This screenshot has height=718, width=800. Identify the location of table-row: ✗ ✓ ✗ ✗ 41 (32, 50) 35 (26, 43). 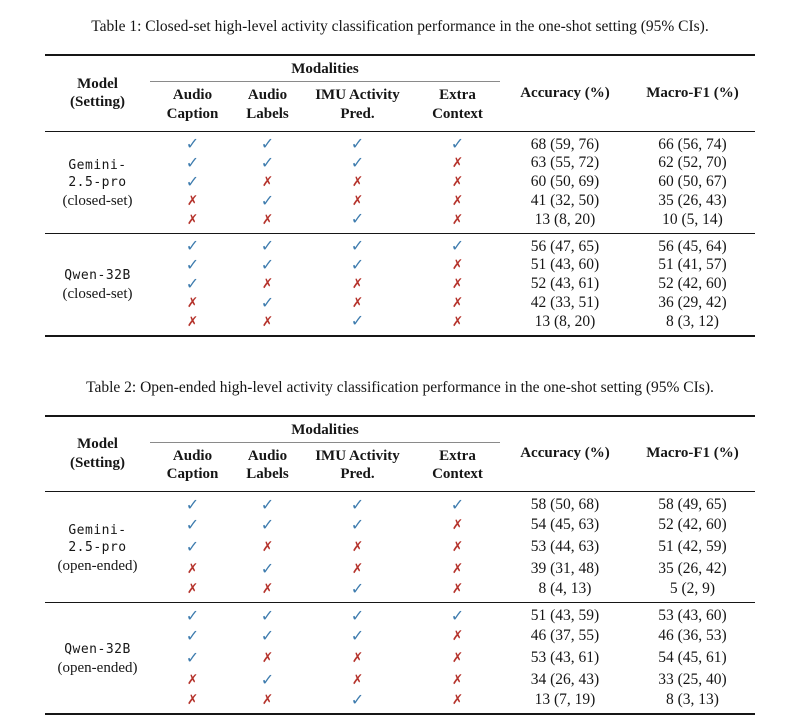
(400, 201).